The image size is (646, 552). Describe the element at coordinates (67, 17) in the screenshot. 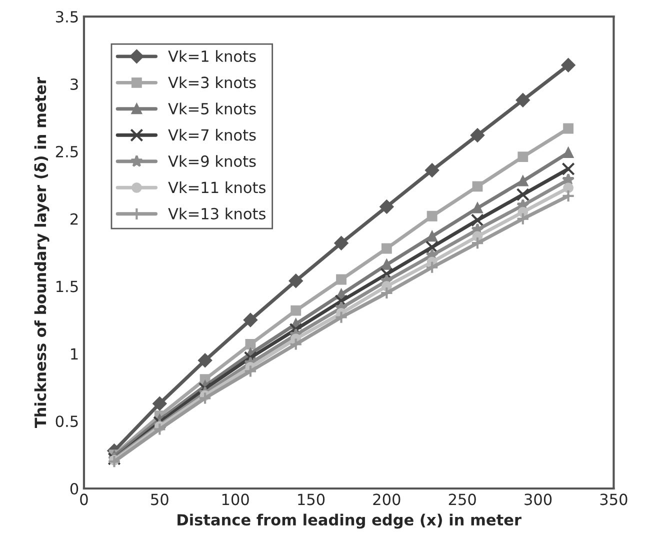

I see `y-tick-label: 3.5` at that location.